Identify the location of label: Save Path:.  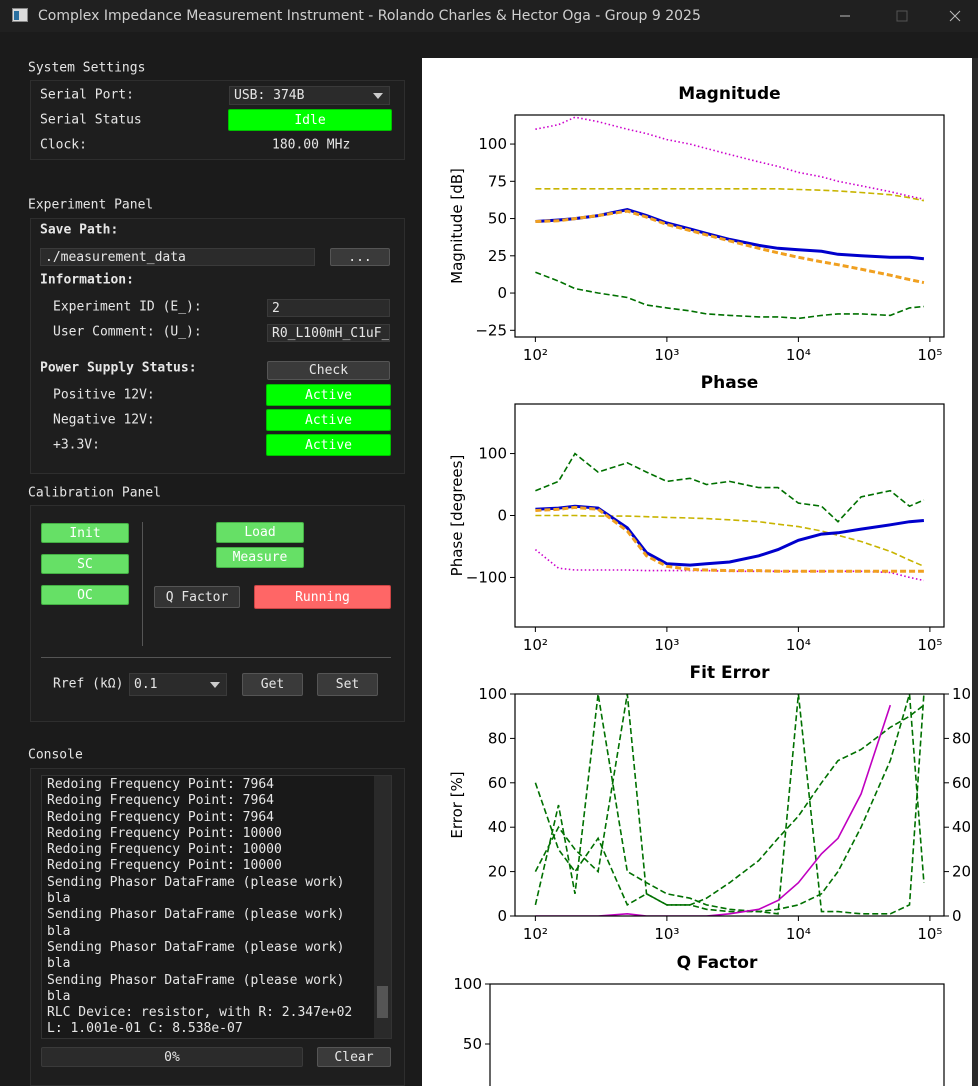
(79, 230).